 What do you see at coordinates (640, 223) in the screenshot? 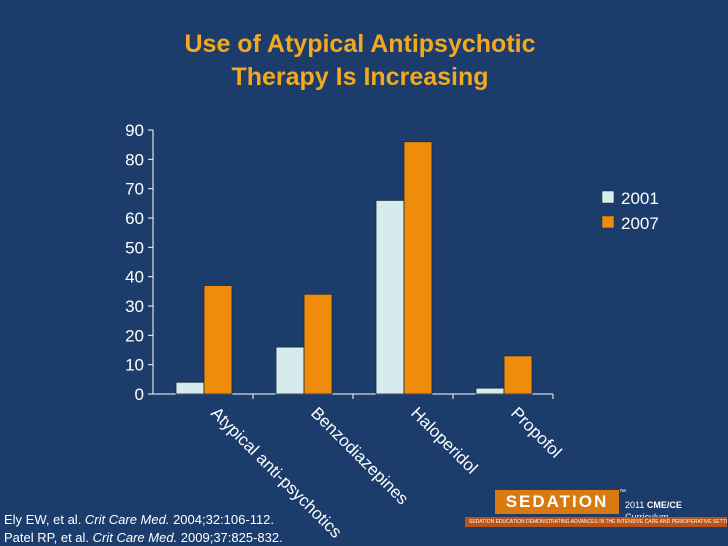
I see `legend-label: 2007` at bounding box center [640, 223].